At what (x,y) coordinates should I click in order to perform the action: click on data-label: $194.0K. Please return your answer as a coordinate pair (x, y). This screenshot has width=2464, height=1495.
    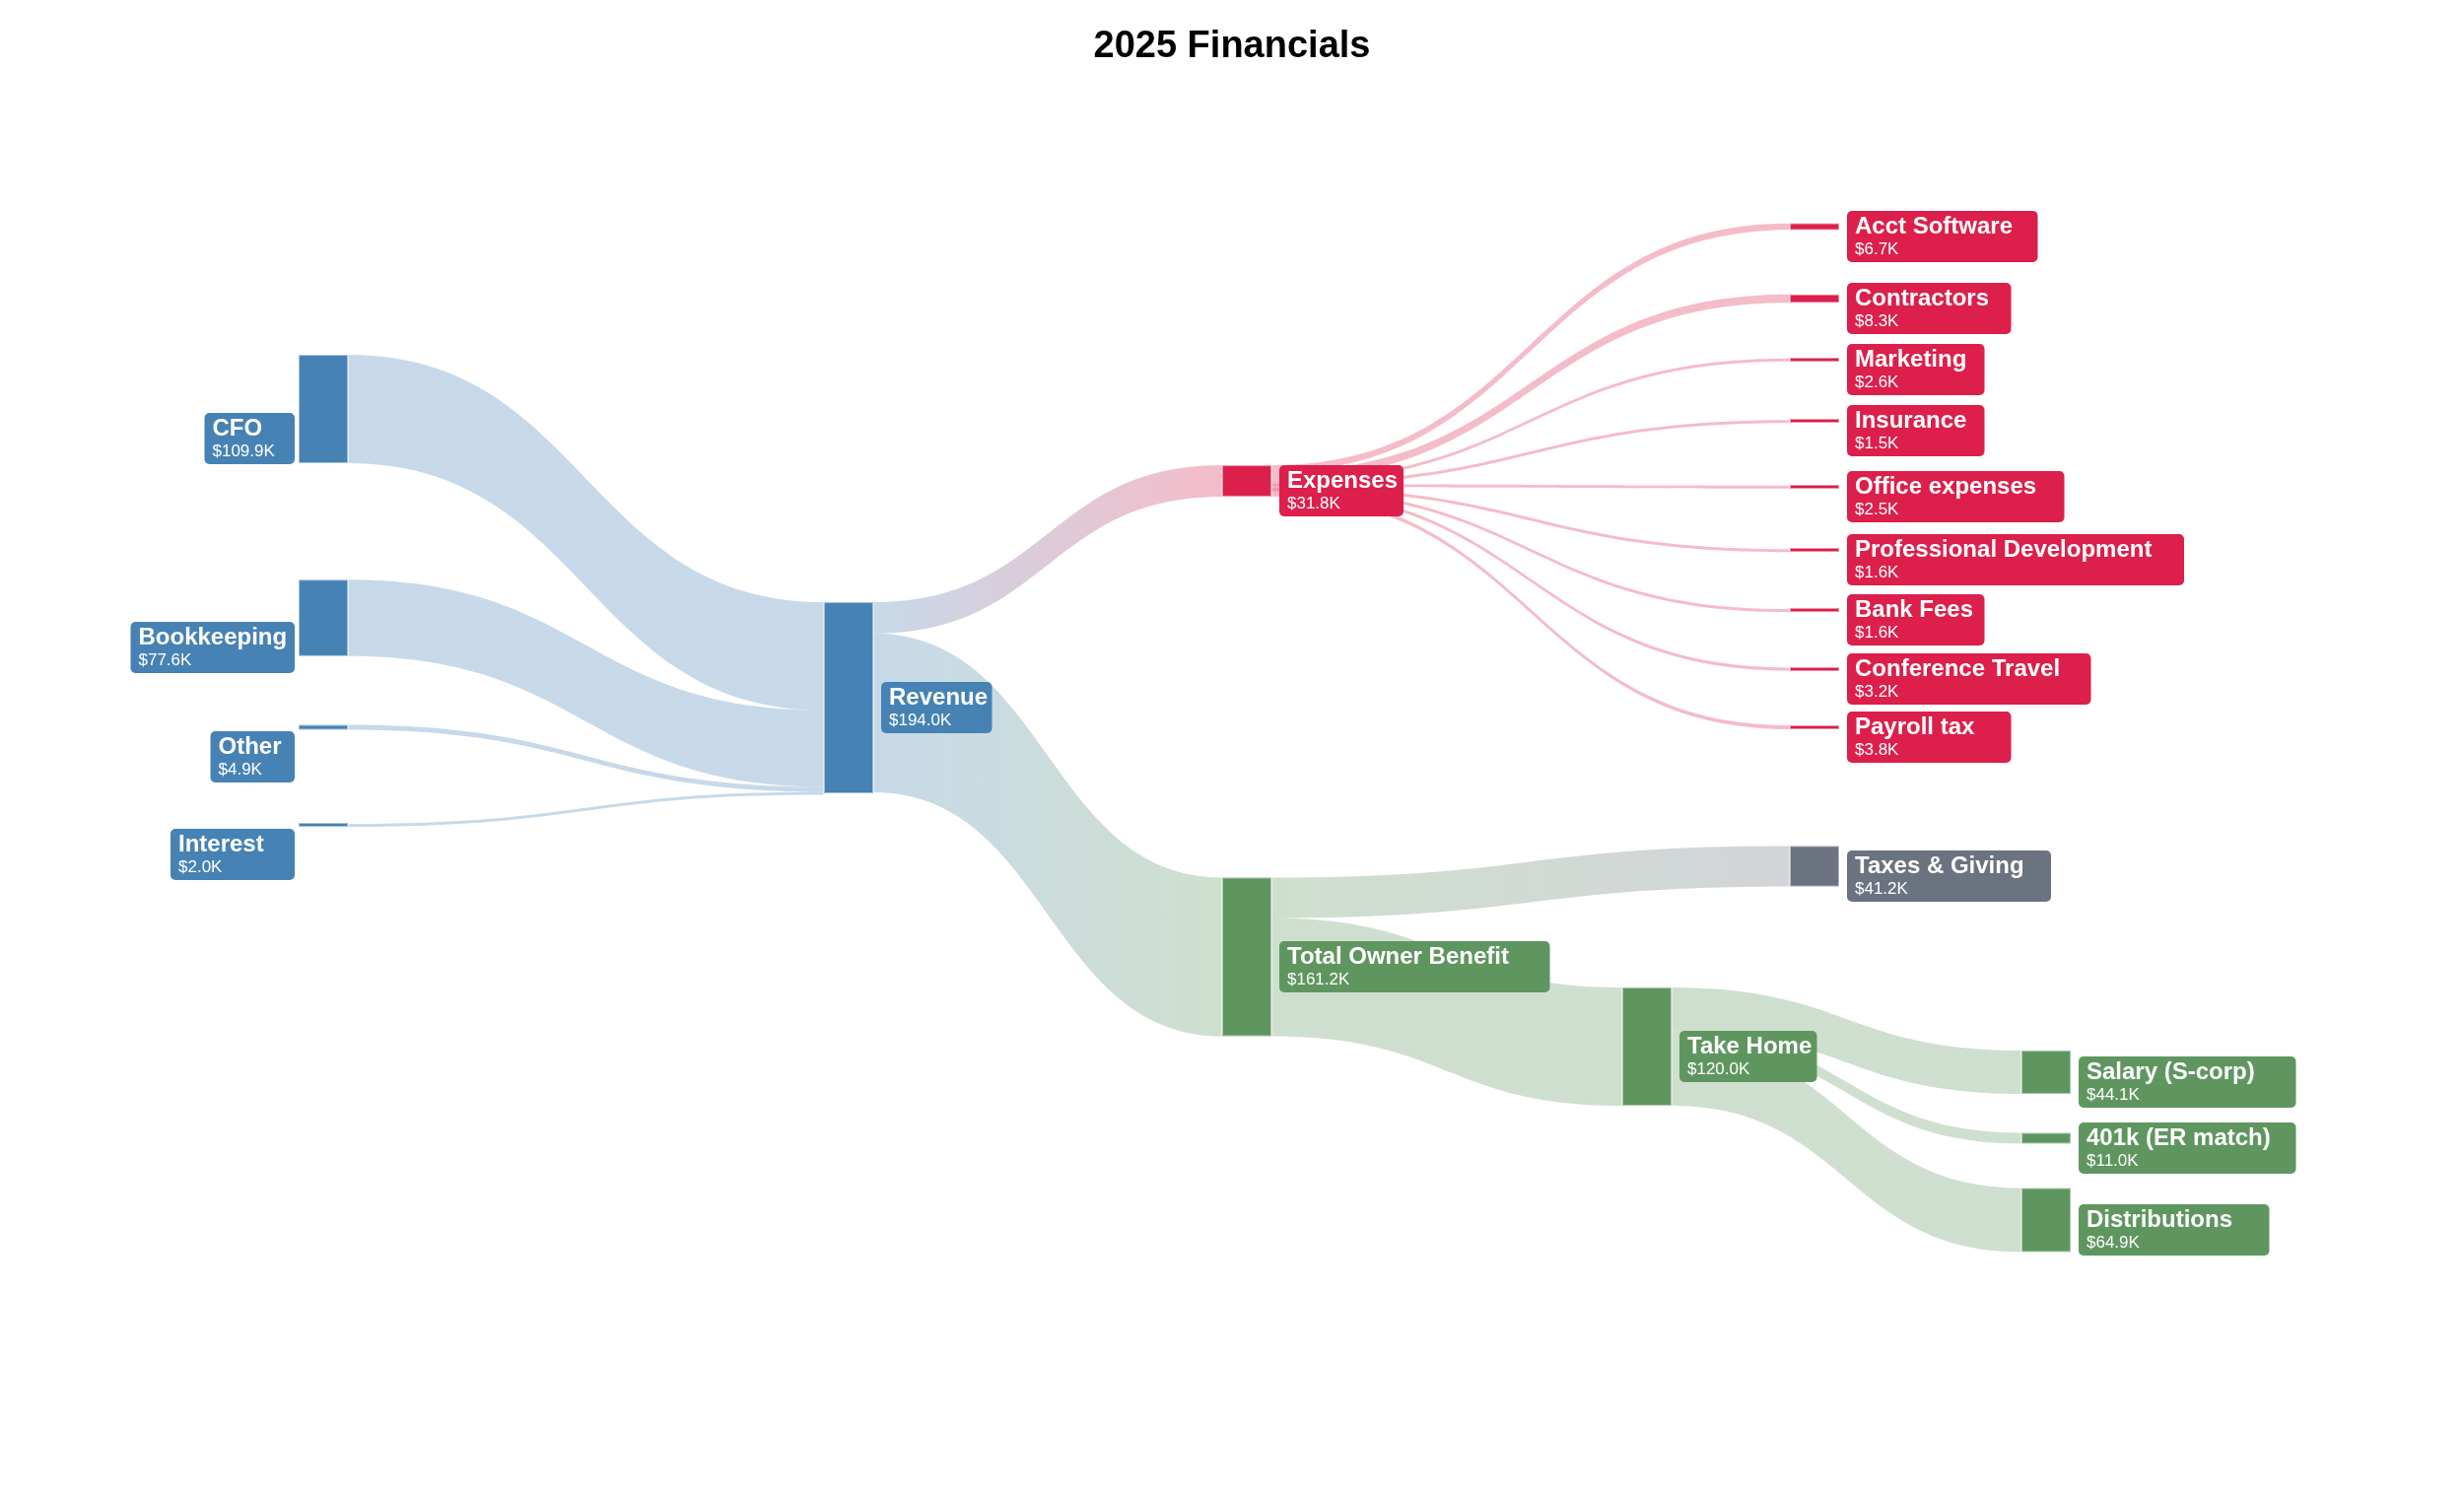
    Looking at the image, I should click on (920, 720).